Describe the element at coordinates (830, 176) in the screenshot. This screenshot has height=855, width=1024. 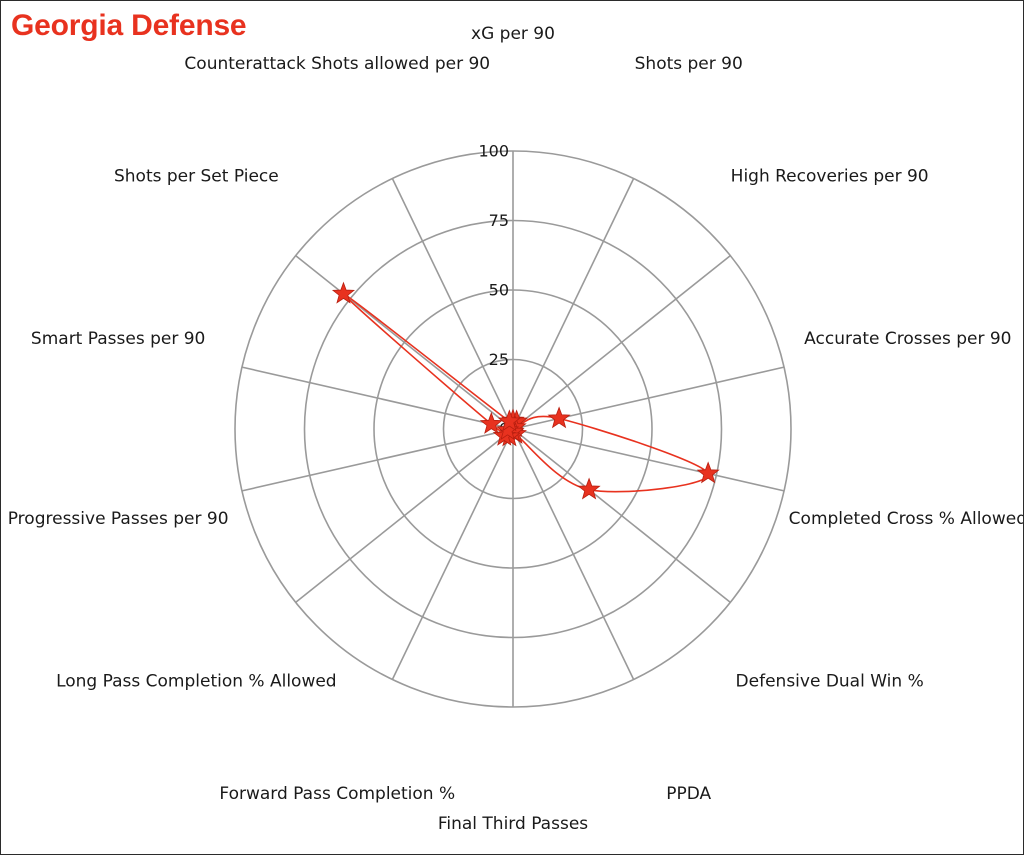
I see `axis-label-2: High Recoveries per 90` at that location.